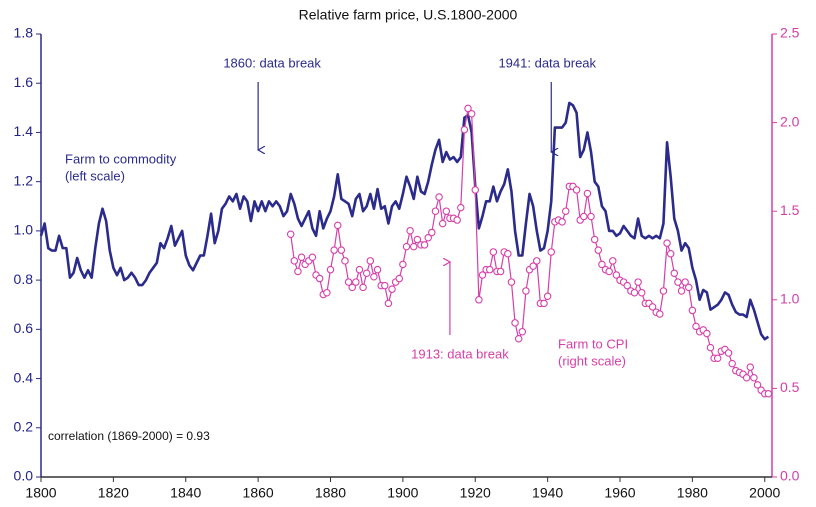  Describe the element at coordinates (692, 493) in the screenshot. I see `x-tick-label: 1980` at that location.